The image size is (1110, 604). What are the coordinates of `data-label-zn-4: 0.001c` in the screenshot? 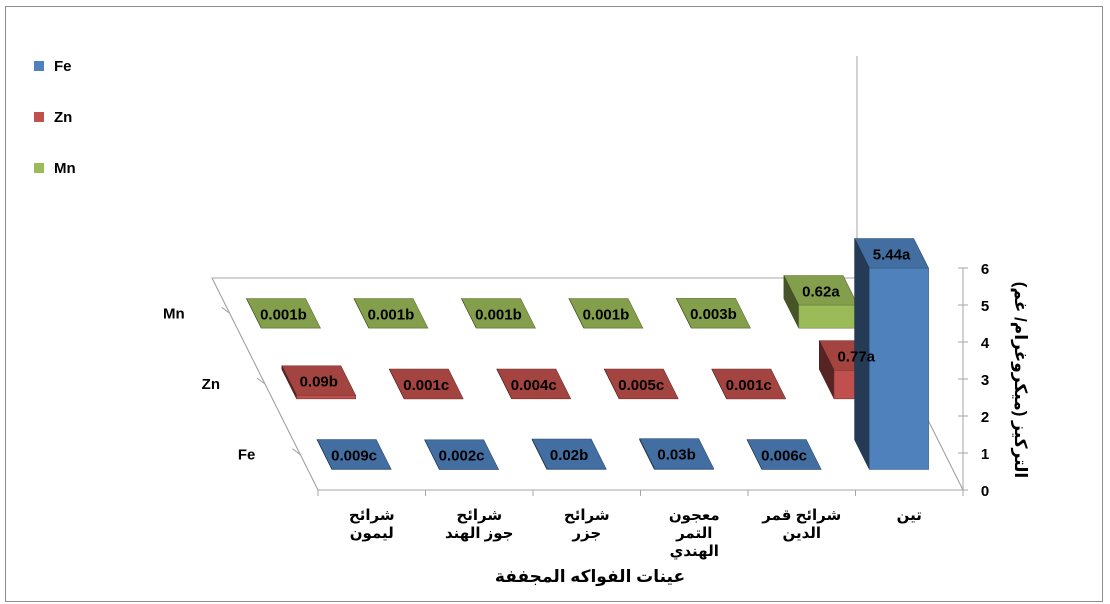 It's located at (749, 385).